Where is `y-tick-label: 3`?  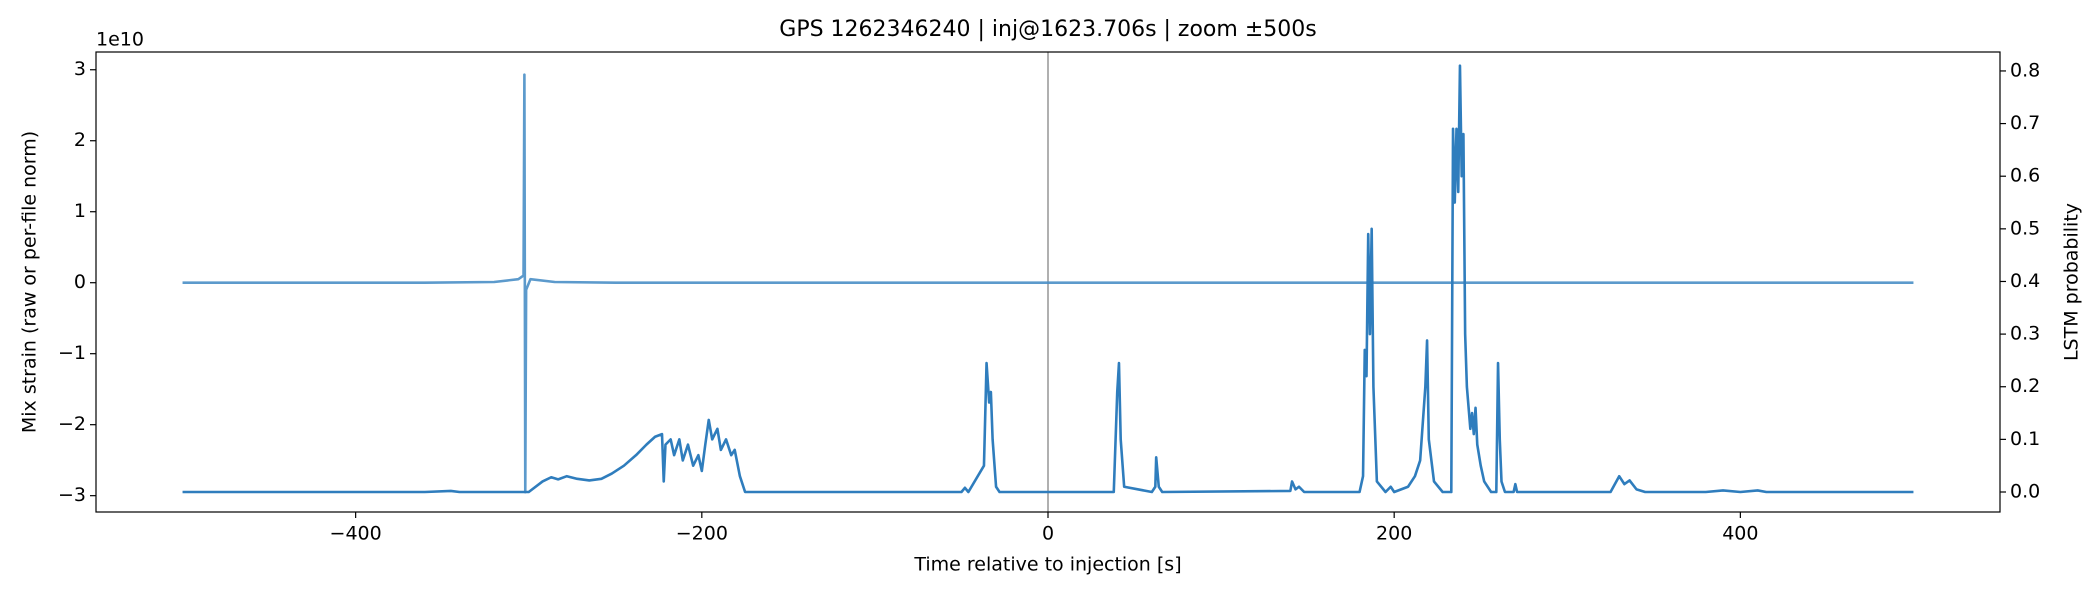 y-tick-label: 3 is located at coordinates (80, 69).